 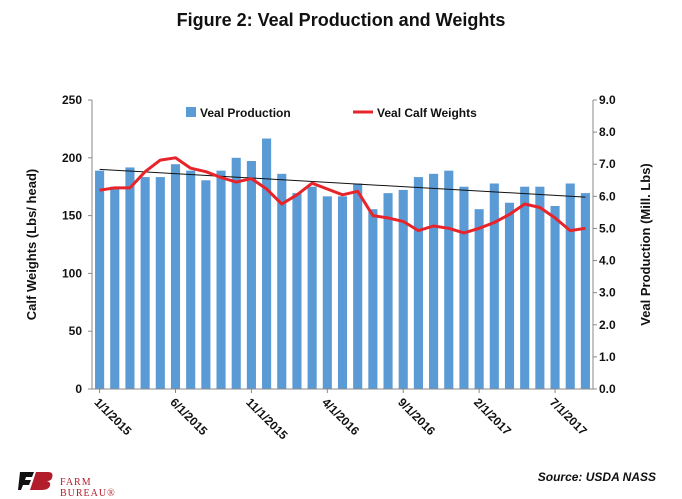 What do you see at coordinates (78, 389) in the screenshot?
I see `left-tick-label: 0` at bounding box center [78, 389].